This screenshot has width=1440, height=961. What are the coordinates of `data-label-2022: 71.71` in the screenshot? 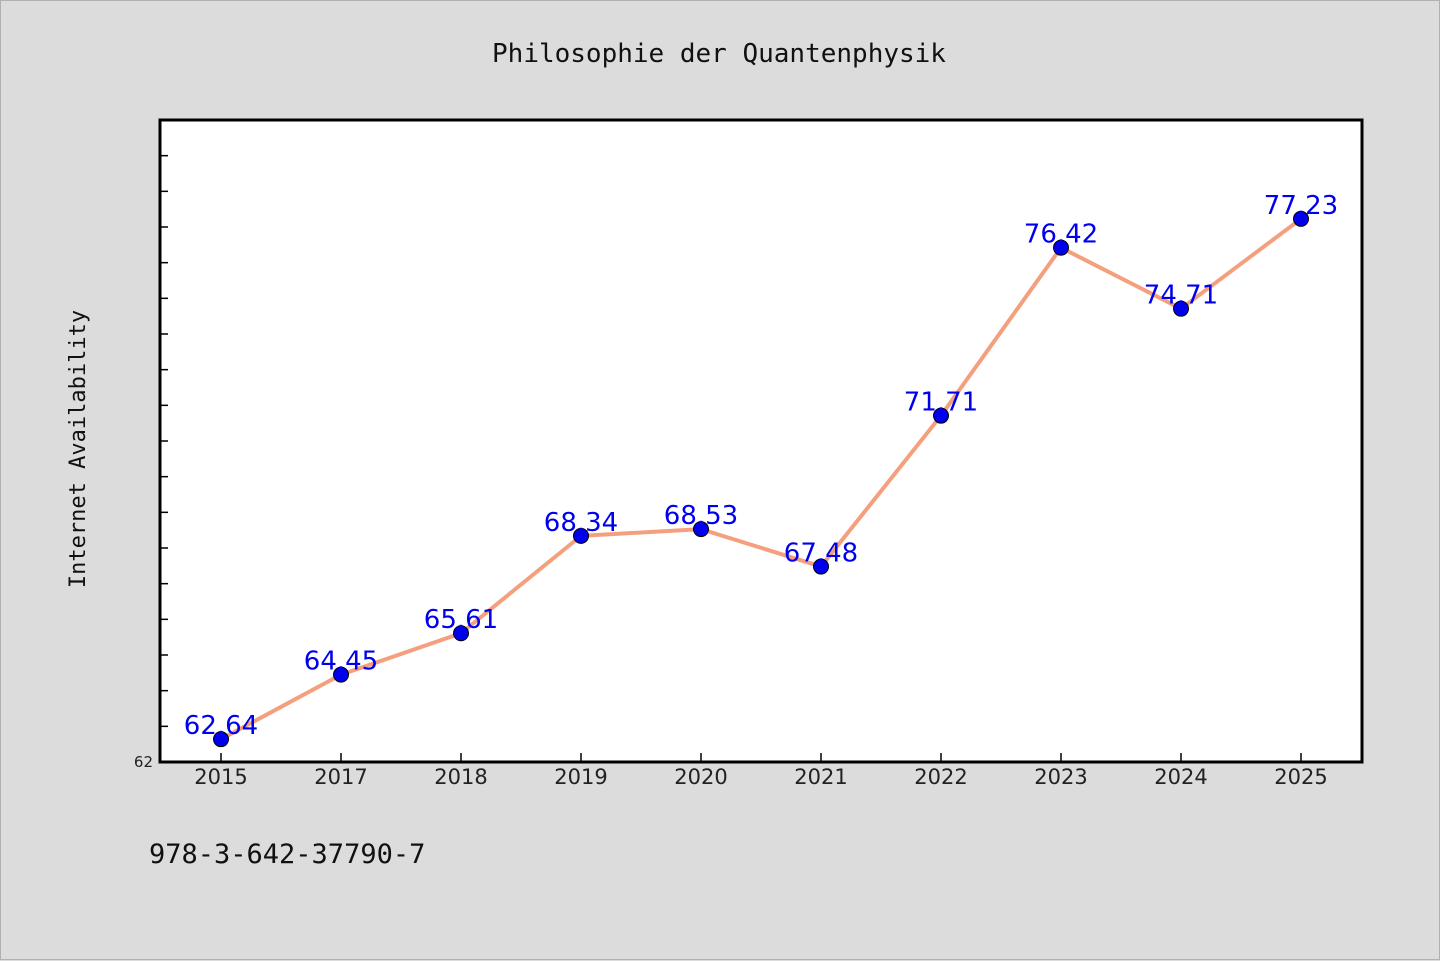 It's located at (941, 403).